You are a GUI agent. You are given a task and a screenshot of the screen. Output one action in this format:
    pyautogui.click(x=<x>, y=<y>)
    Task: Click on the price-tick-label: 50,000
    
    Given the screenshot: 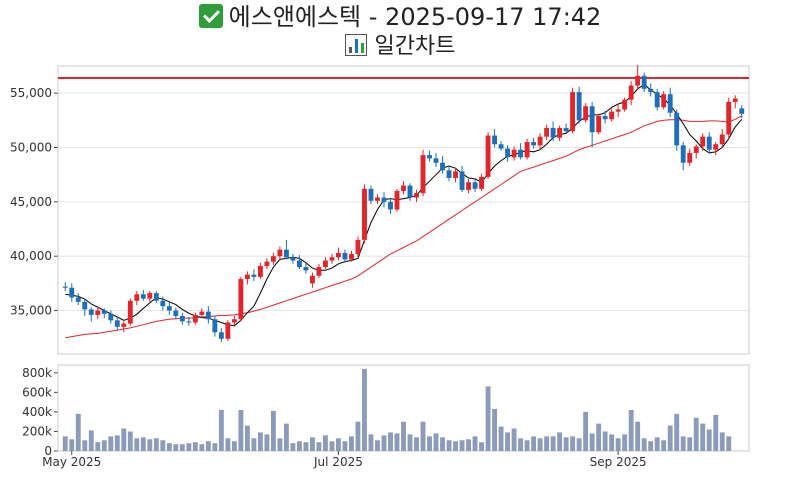 What is the action you would take?
    pyautogui.click(x=31, y=148)
    